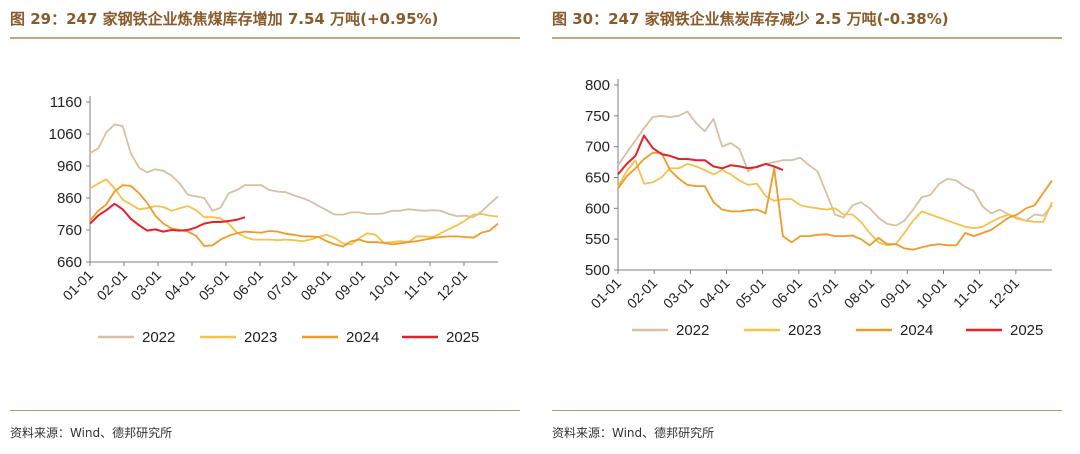 This screenshot has height=454, width=1080. I want to click on figure-title: 图 30：247 家钢铁企业焦炭库存减少 2.5 万吨(-0.38%), so click(750, 19).